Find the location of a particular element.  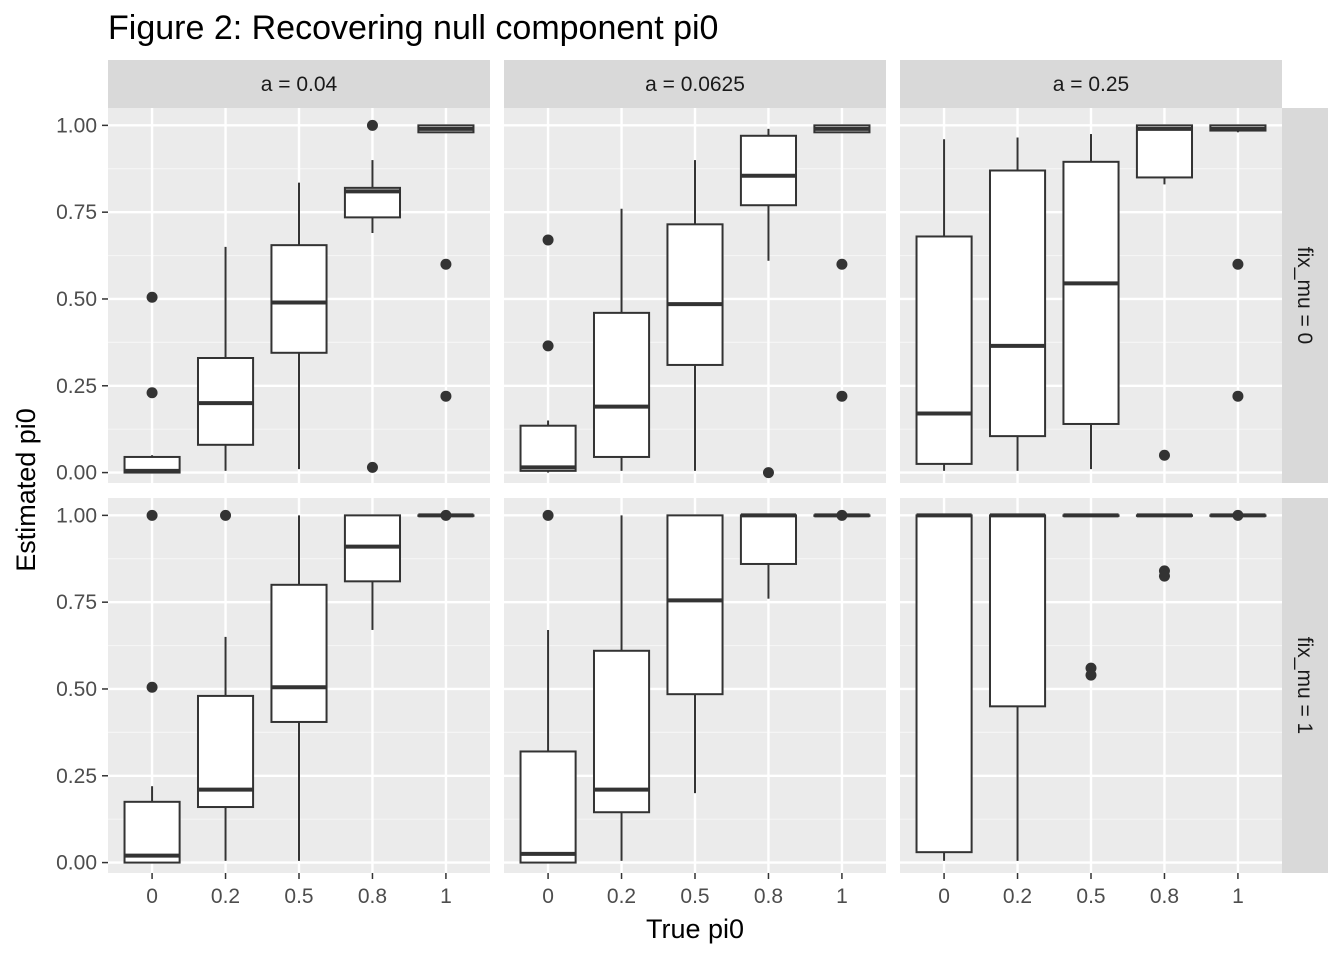

panel-r1-c2 is located at coordinates (695, 295).